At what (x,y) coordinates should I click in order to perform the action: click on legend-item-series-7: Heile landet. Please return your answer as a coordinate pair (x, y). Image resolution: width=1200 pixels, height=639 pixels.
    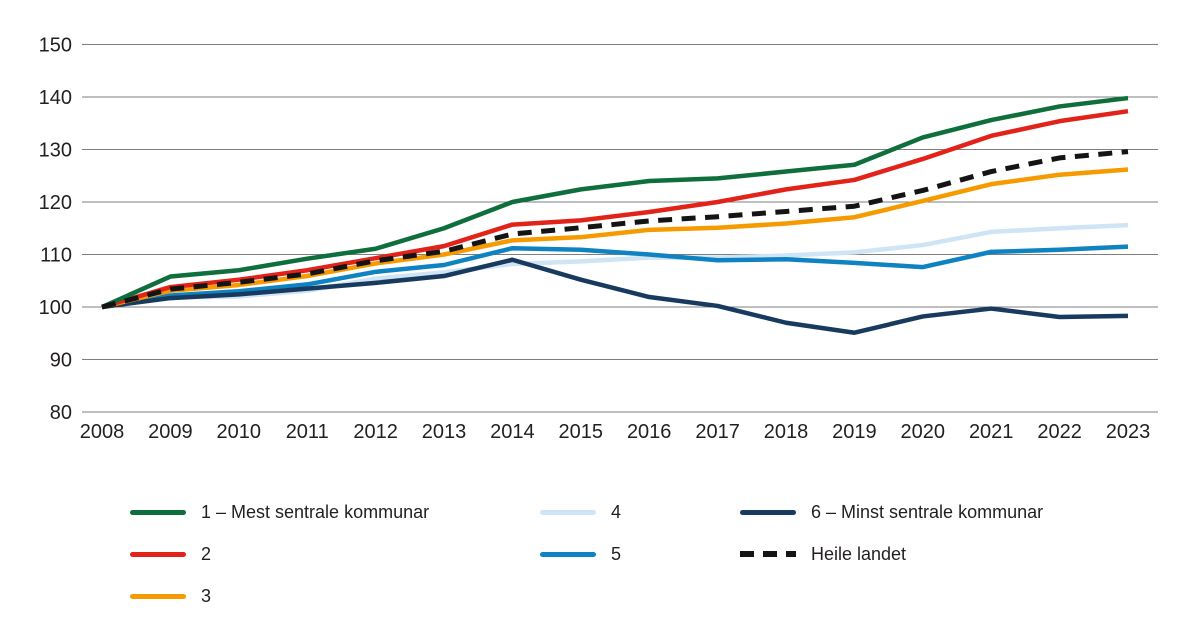
    Looking at the image, I should click on (891, 554).